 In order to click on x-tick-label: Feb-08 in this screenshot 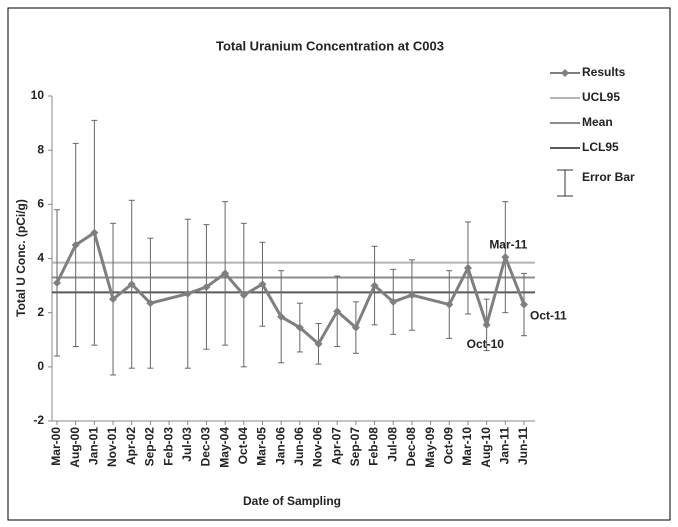, I will do `click(374, 446)`.